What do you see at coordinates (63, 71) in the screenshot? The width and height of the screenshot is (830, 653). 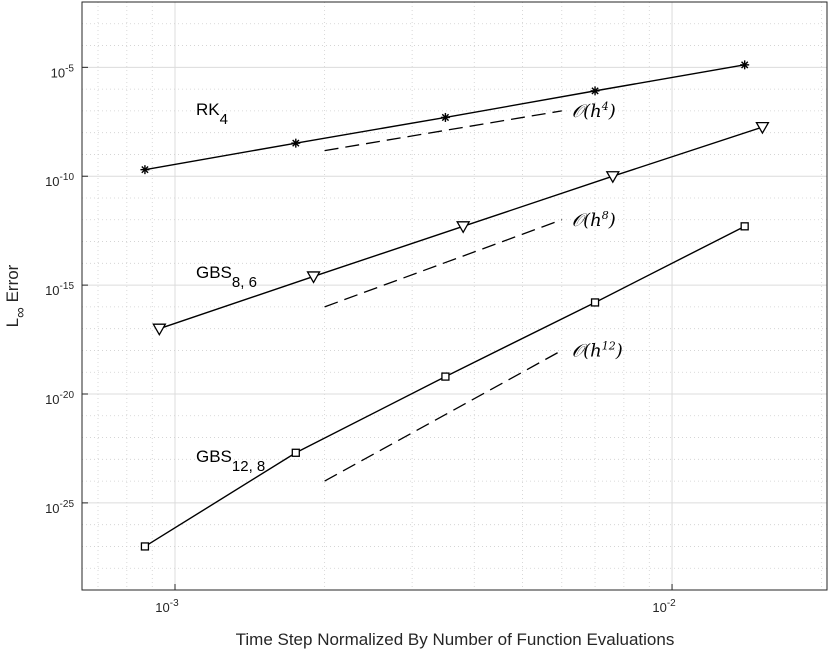 I see `y-tick-label: 10-5` at bounding box center [63, 71].